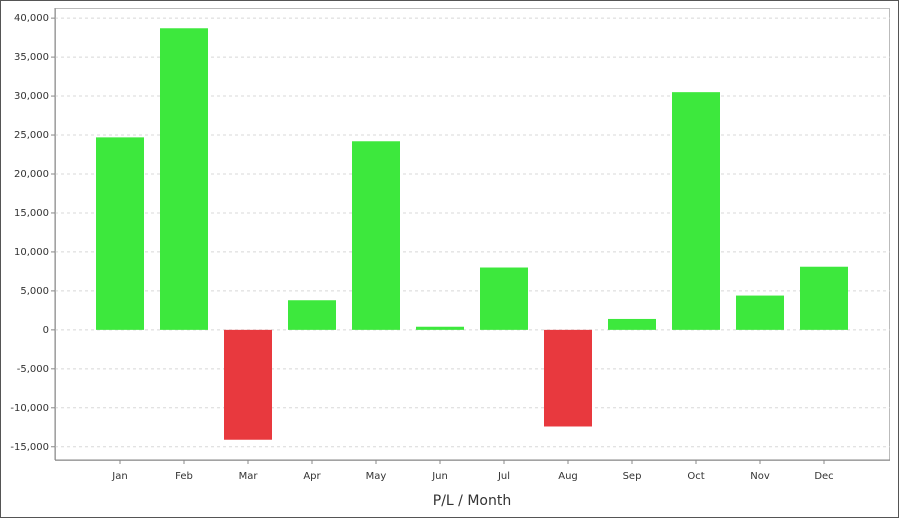  I want to click on x-tick-label: Apr, so click(312, 476).